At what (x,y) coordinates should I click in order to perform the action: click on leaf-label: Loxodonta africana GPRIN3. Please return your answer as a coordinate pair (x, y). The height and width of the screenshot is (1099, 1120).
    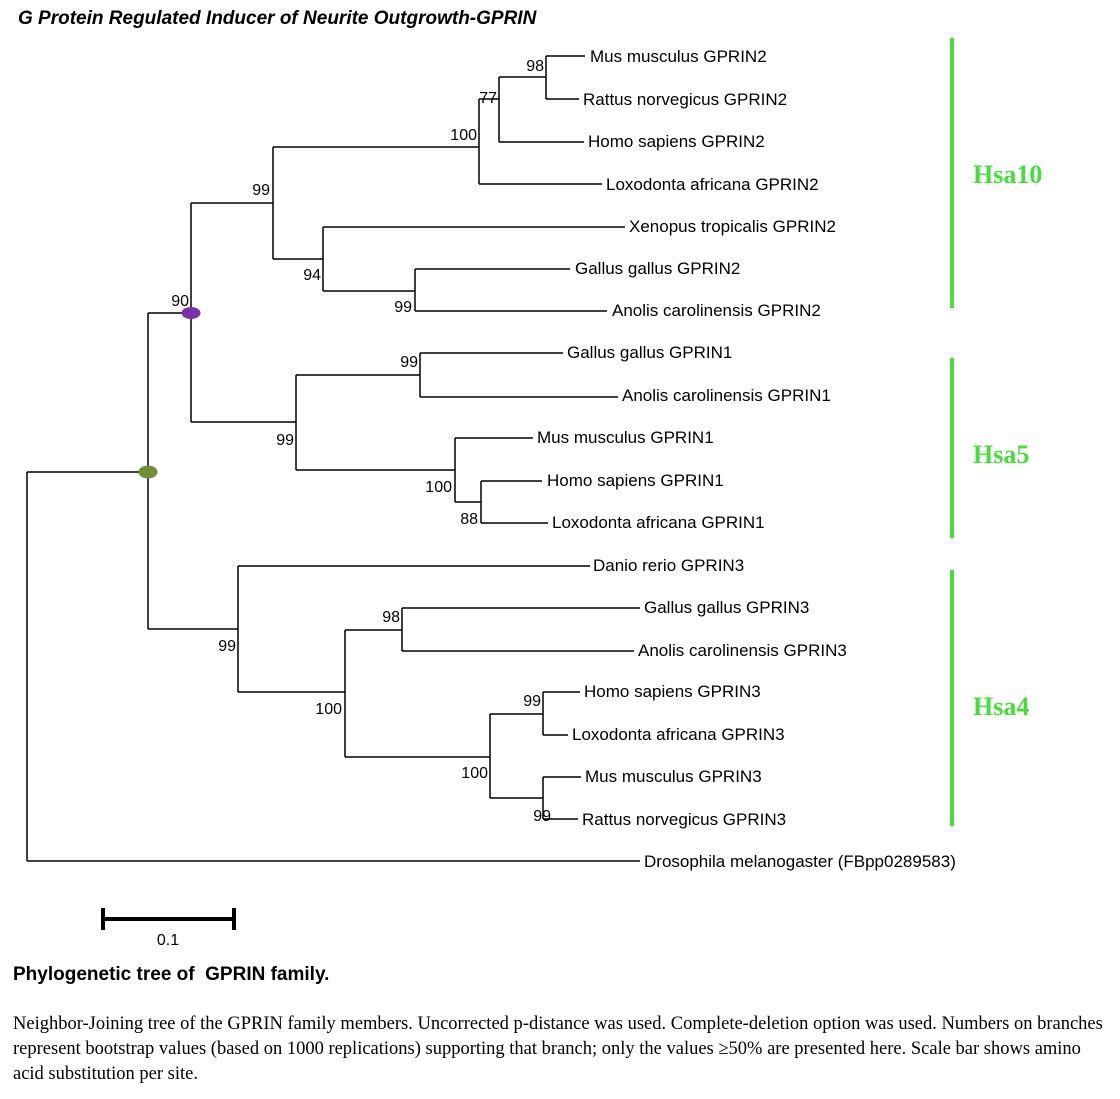
    Looking at the image, I should click on (678, 734).